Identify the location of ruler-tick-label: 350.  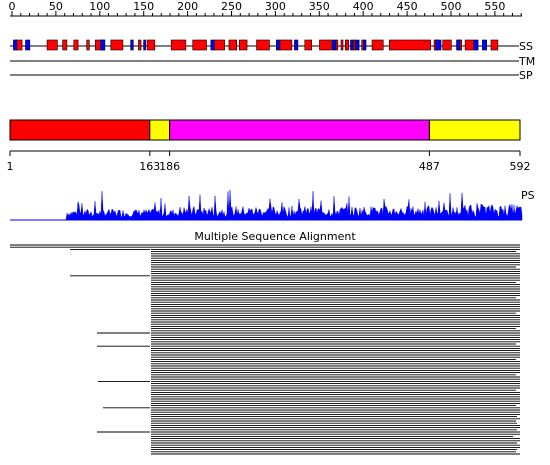
(319, 6).